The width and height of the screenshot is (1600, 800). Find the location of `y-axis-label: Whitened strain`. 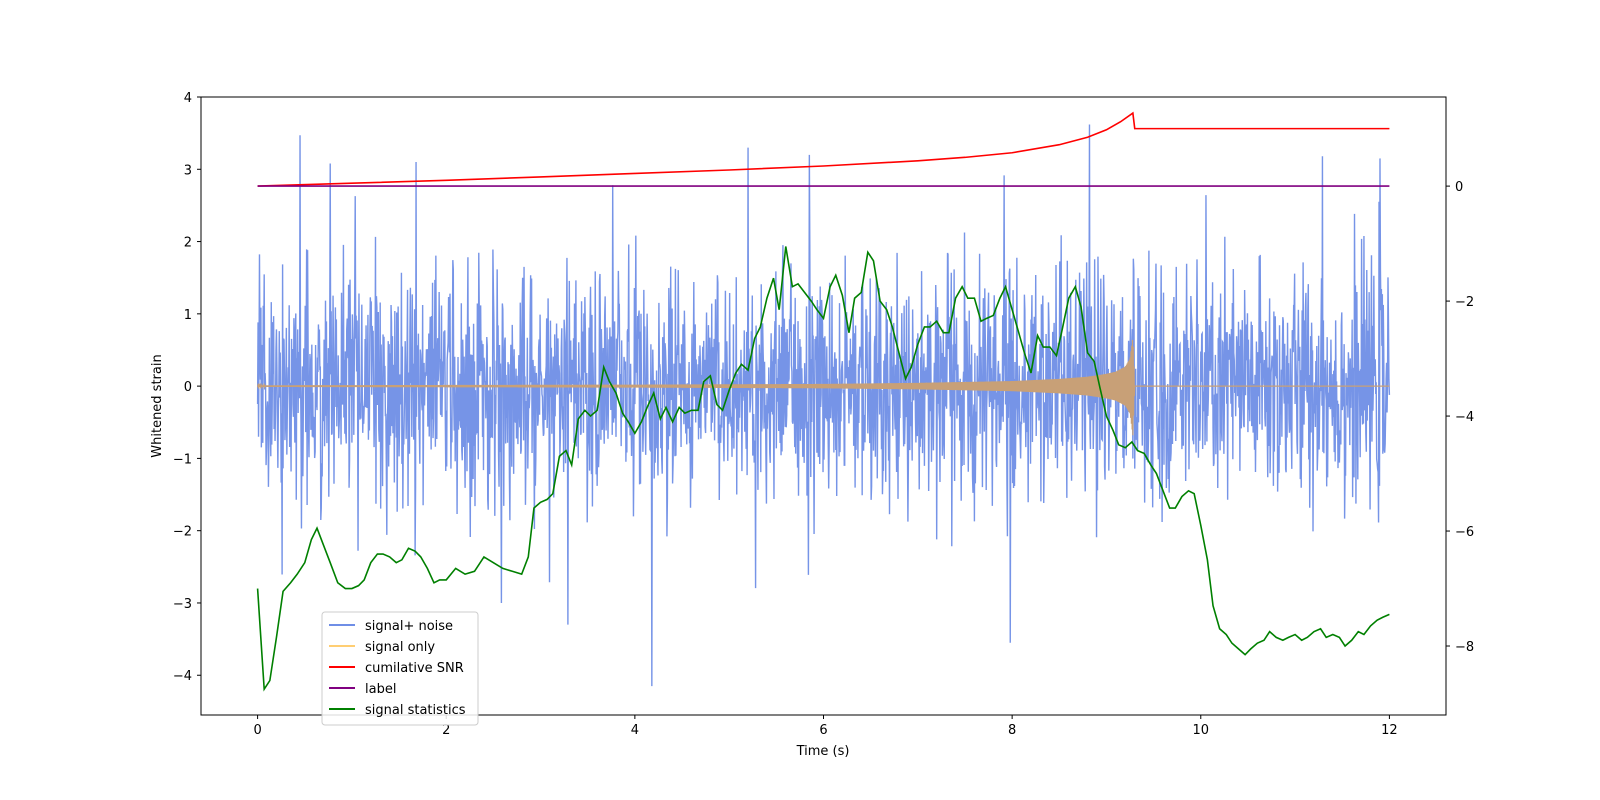

y-axis-label: Whitened strain is located at coordinates (157, 405).